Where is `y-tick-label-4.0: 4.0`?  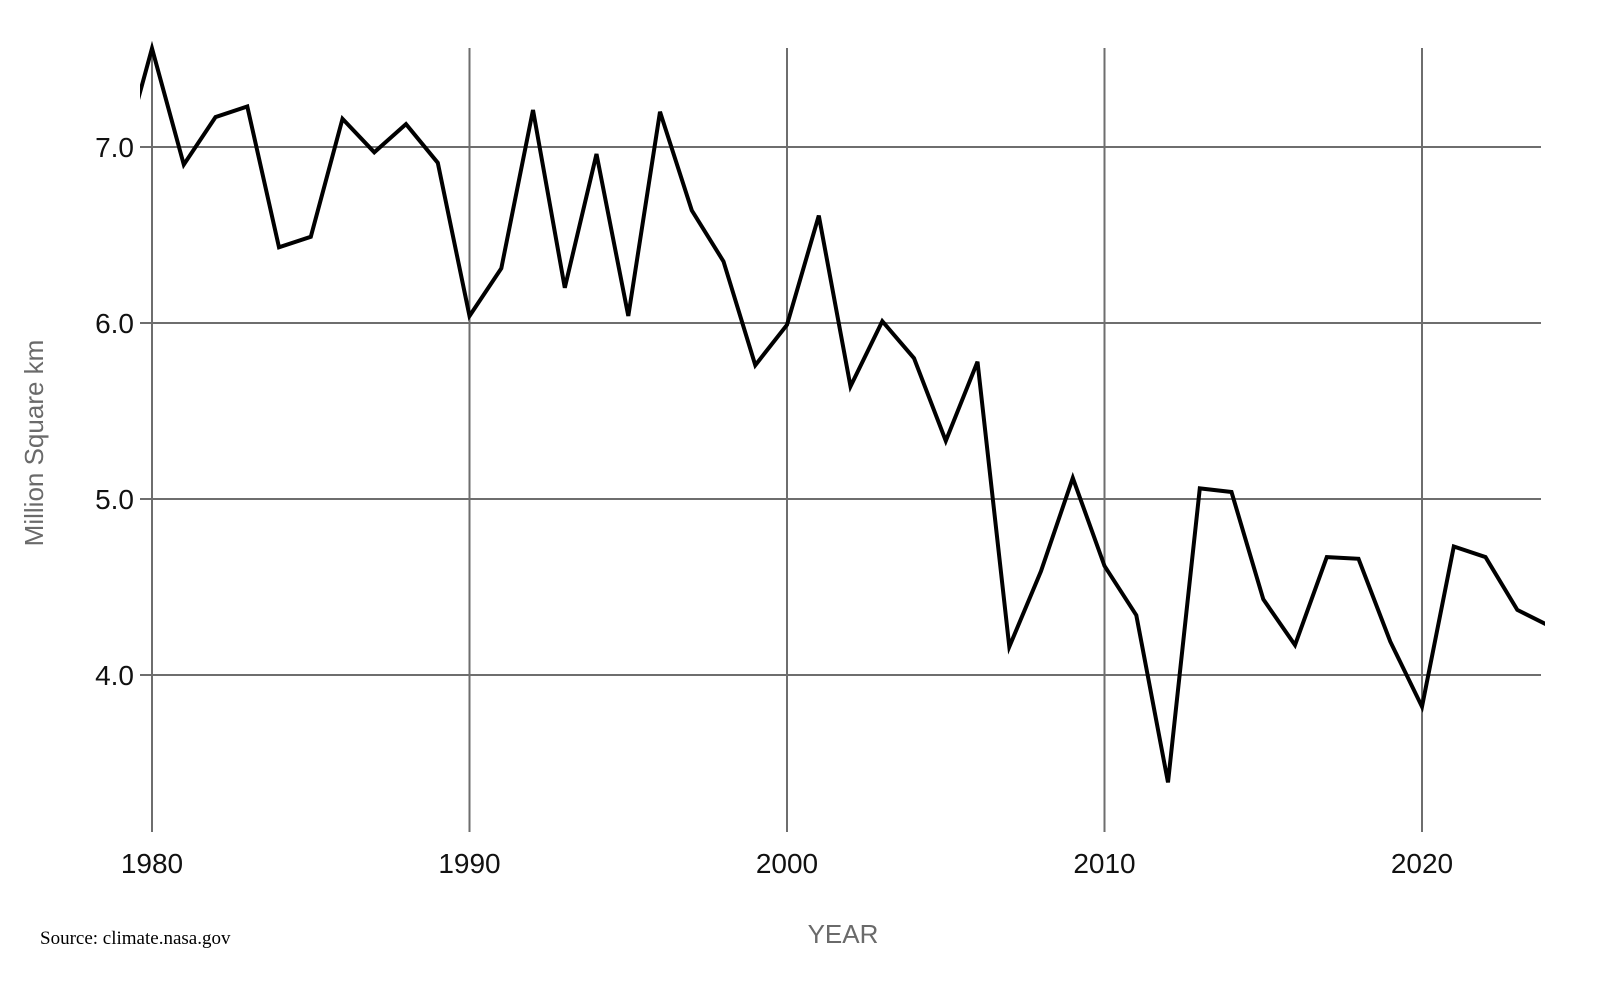
y-tick-label-4.0: 4.0 is located at coordinates (114, 675).